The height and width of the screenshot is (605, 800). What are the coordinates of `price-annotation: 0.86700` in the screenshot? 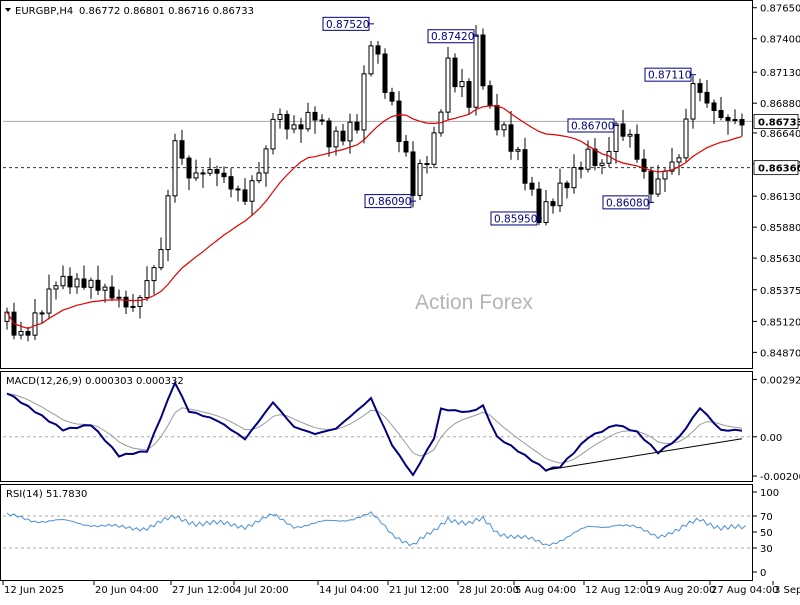 It's located at (593, 125).